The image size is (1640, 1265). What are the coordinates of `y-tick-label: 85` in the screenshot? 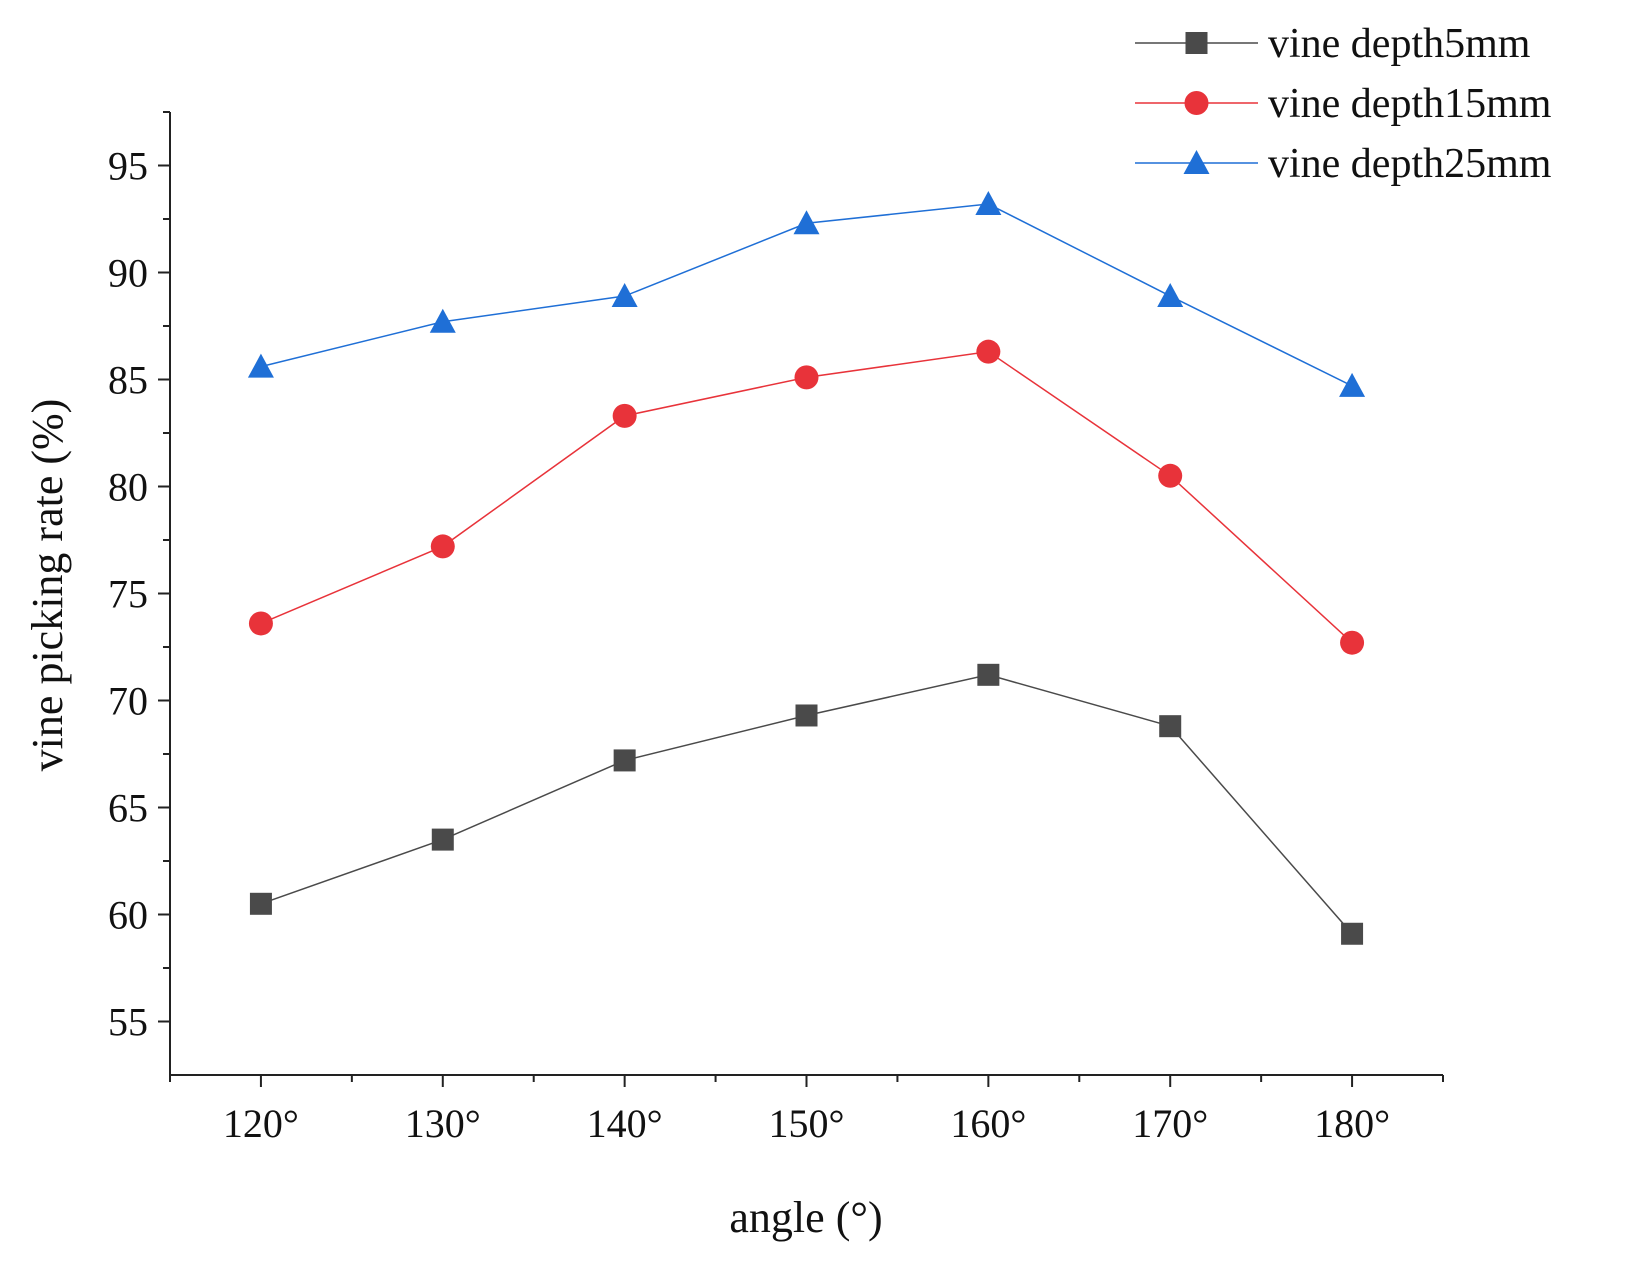 It's located at (128, 380).